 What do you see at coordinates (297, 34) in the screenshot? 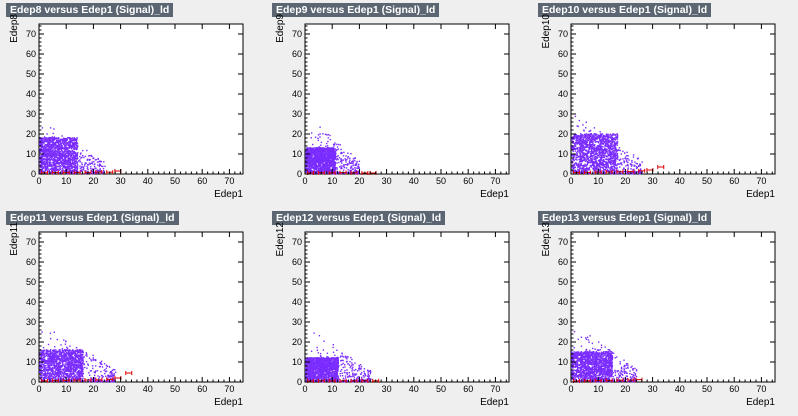
I see `y-tick-label: 70` at bounding box center [297, 34].